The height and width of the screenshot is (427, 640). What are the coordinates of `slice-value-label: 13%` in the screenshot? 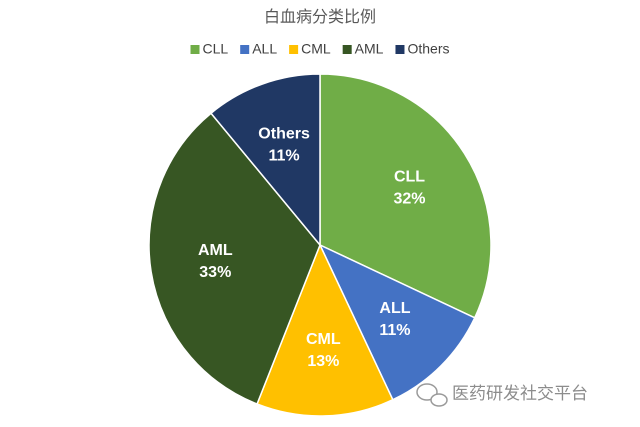 It's located at (323, 361).